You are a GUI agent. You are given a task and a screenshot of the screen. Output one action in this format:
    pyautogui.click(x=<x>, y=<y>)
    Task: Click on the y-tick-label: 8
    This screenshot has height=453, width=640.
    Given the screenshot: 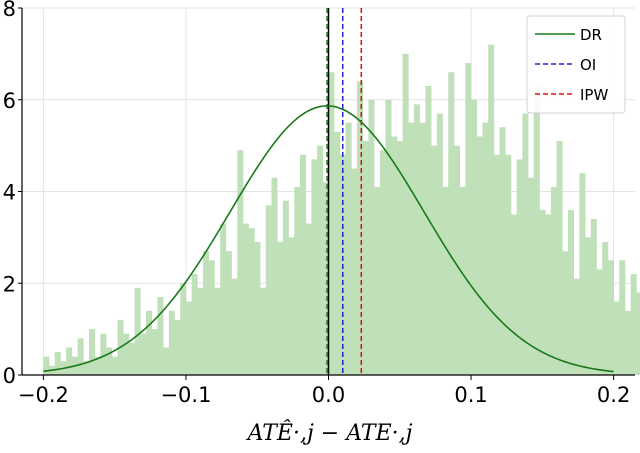 What is the action you would take?
    pyautogui.click(x=9, y=10)
    